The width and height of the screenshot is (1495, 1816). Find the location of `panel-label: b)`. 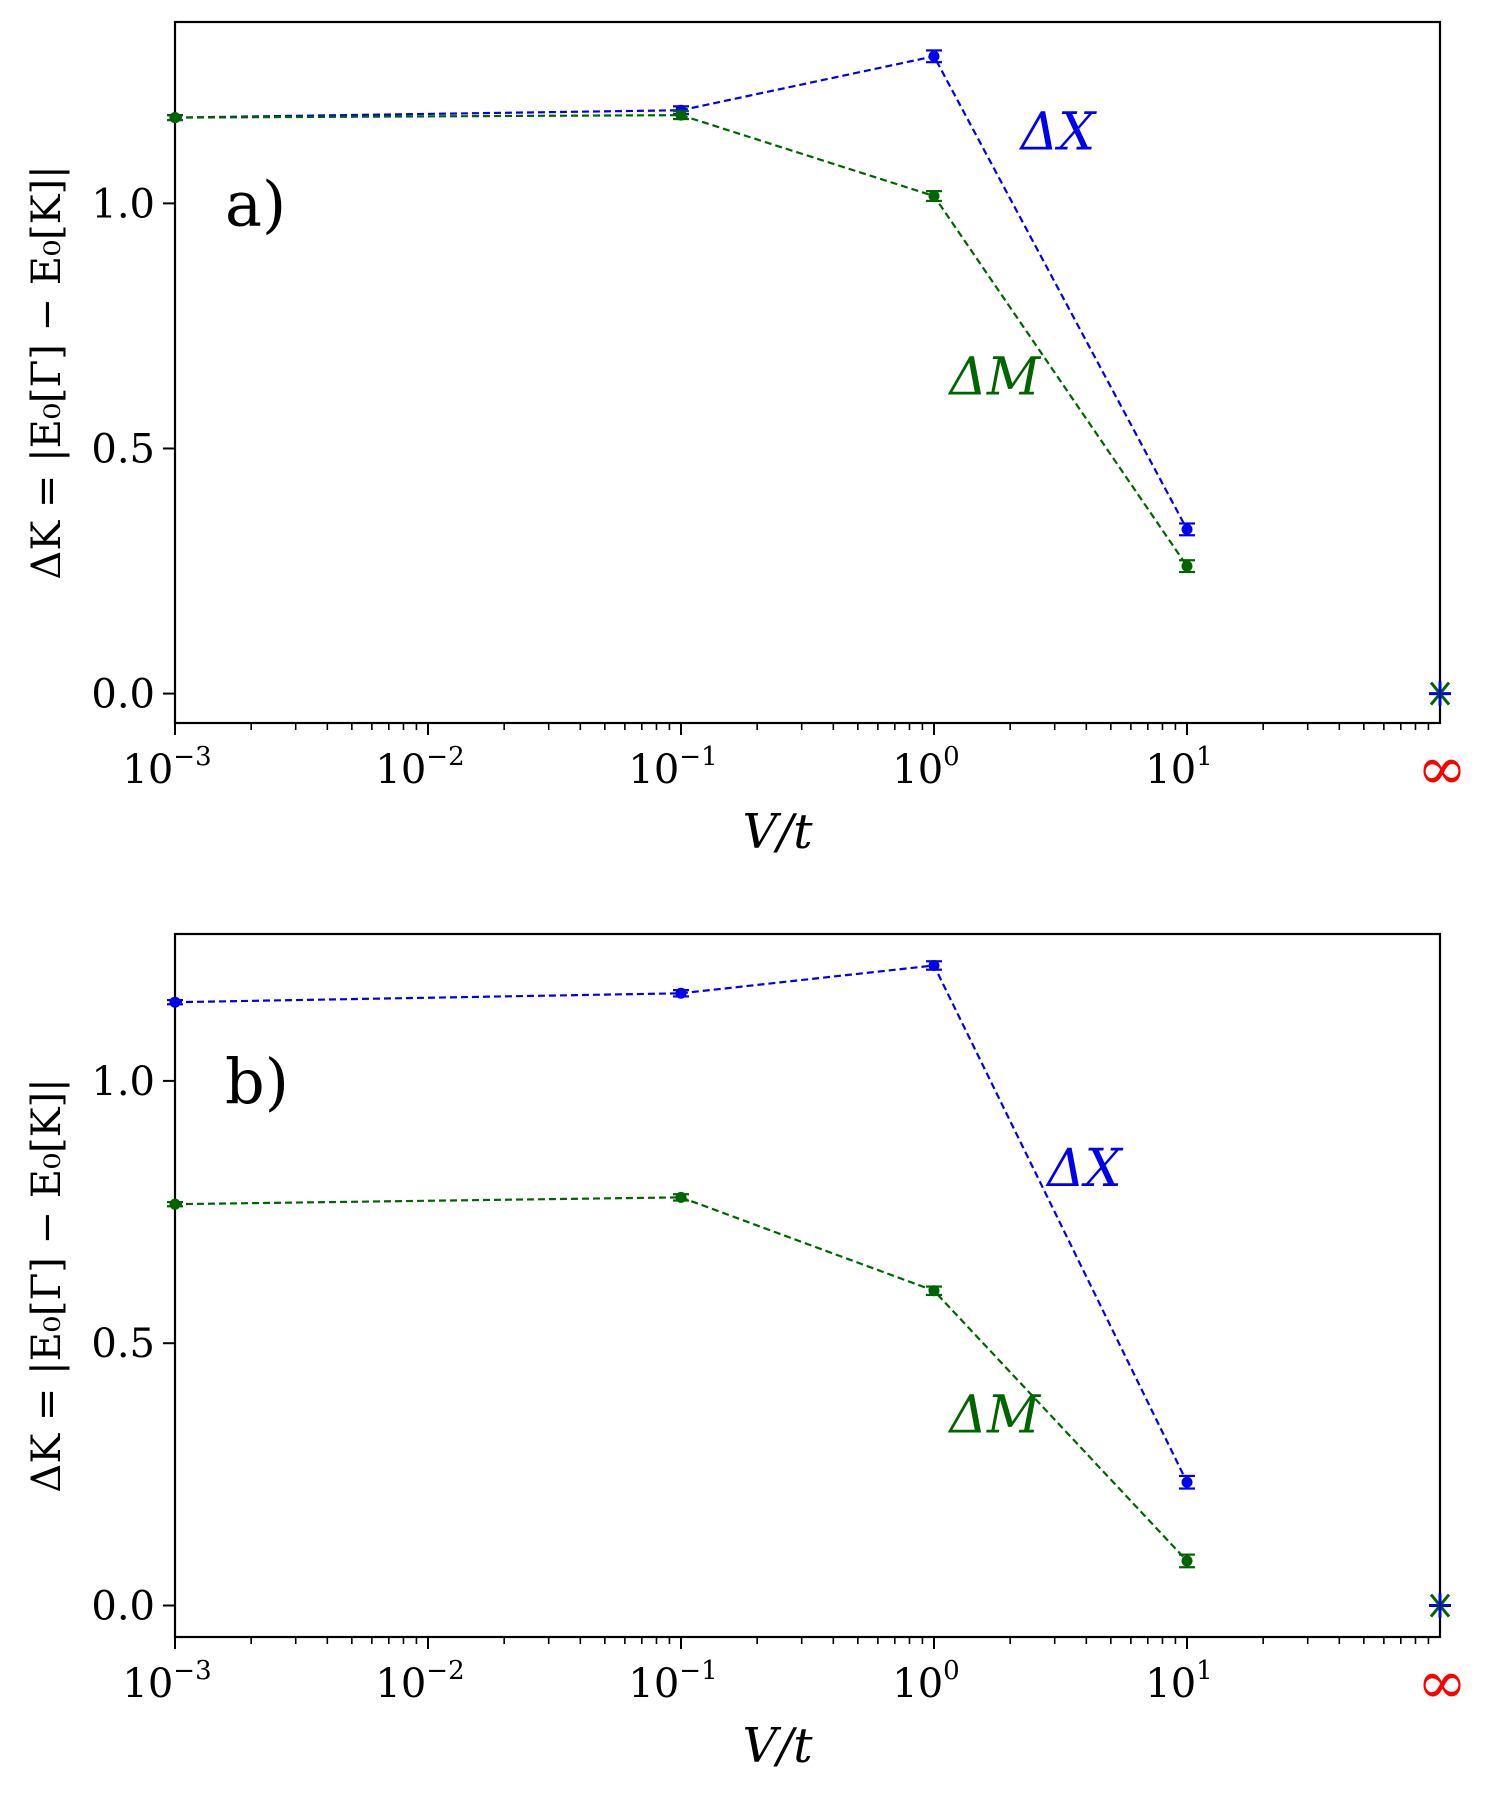

panel-label: b) is located at coordinates (257, 1081).